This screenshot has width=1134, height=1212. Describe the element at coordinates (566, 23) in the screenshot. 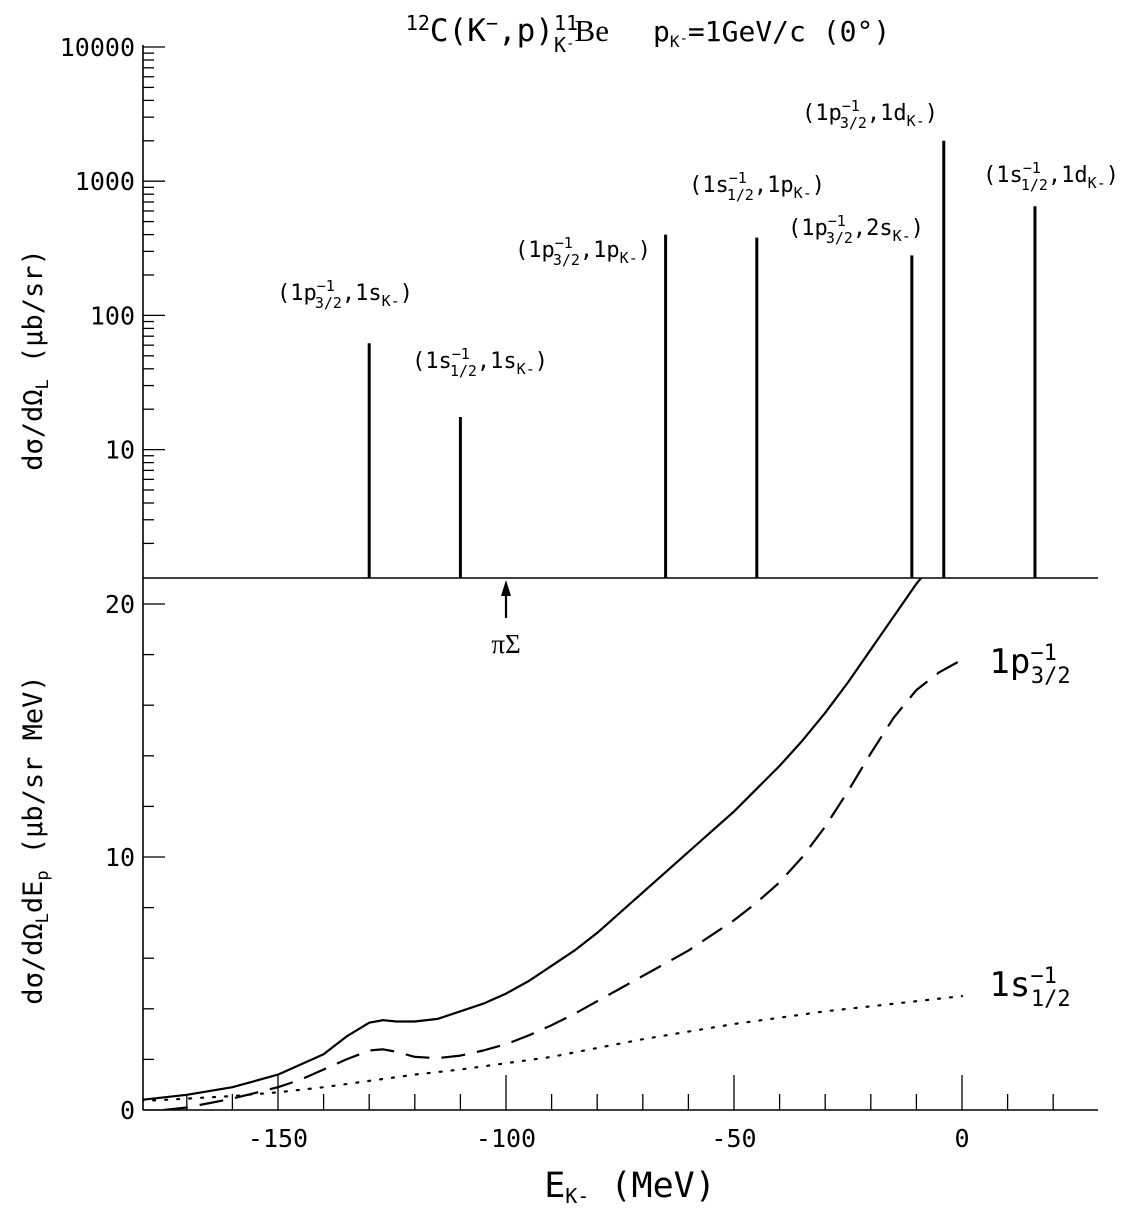

I see `text-part: 11` at that location.